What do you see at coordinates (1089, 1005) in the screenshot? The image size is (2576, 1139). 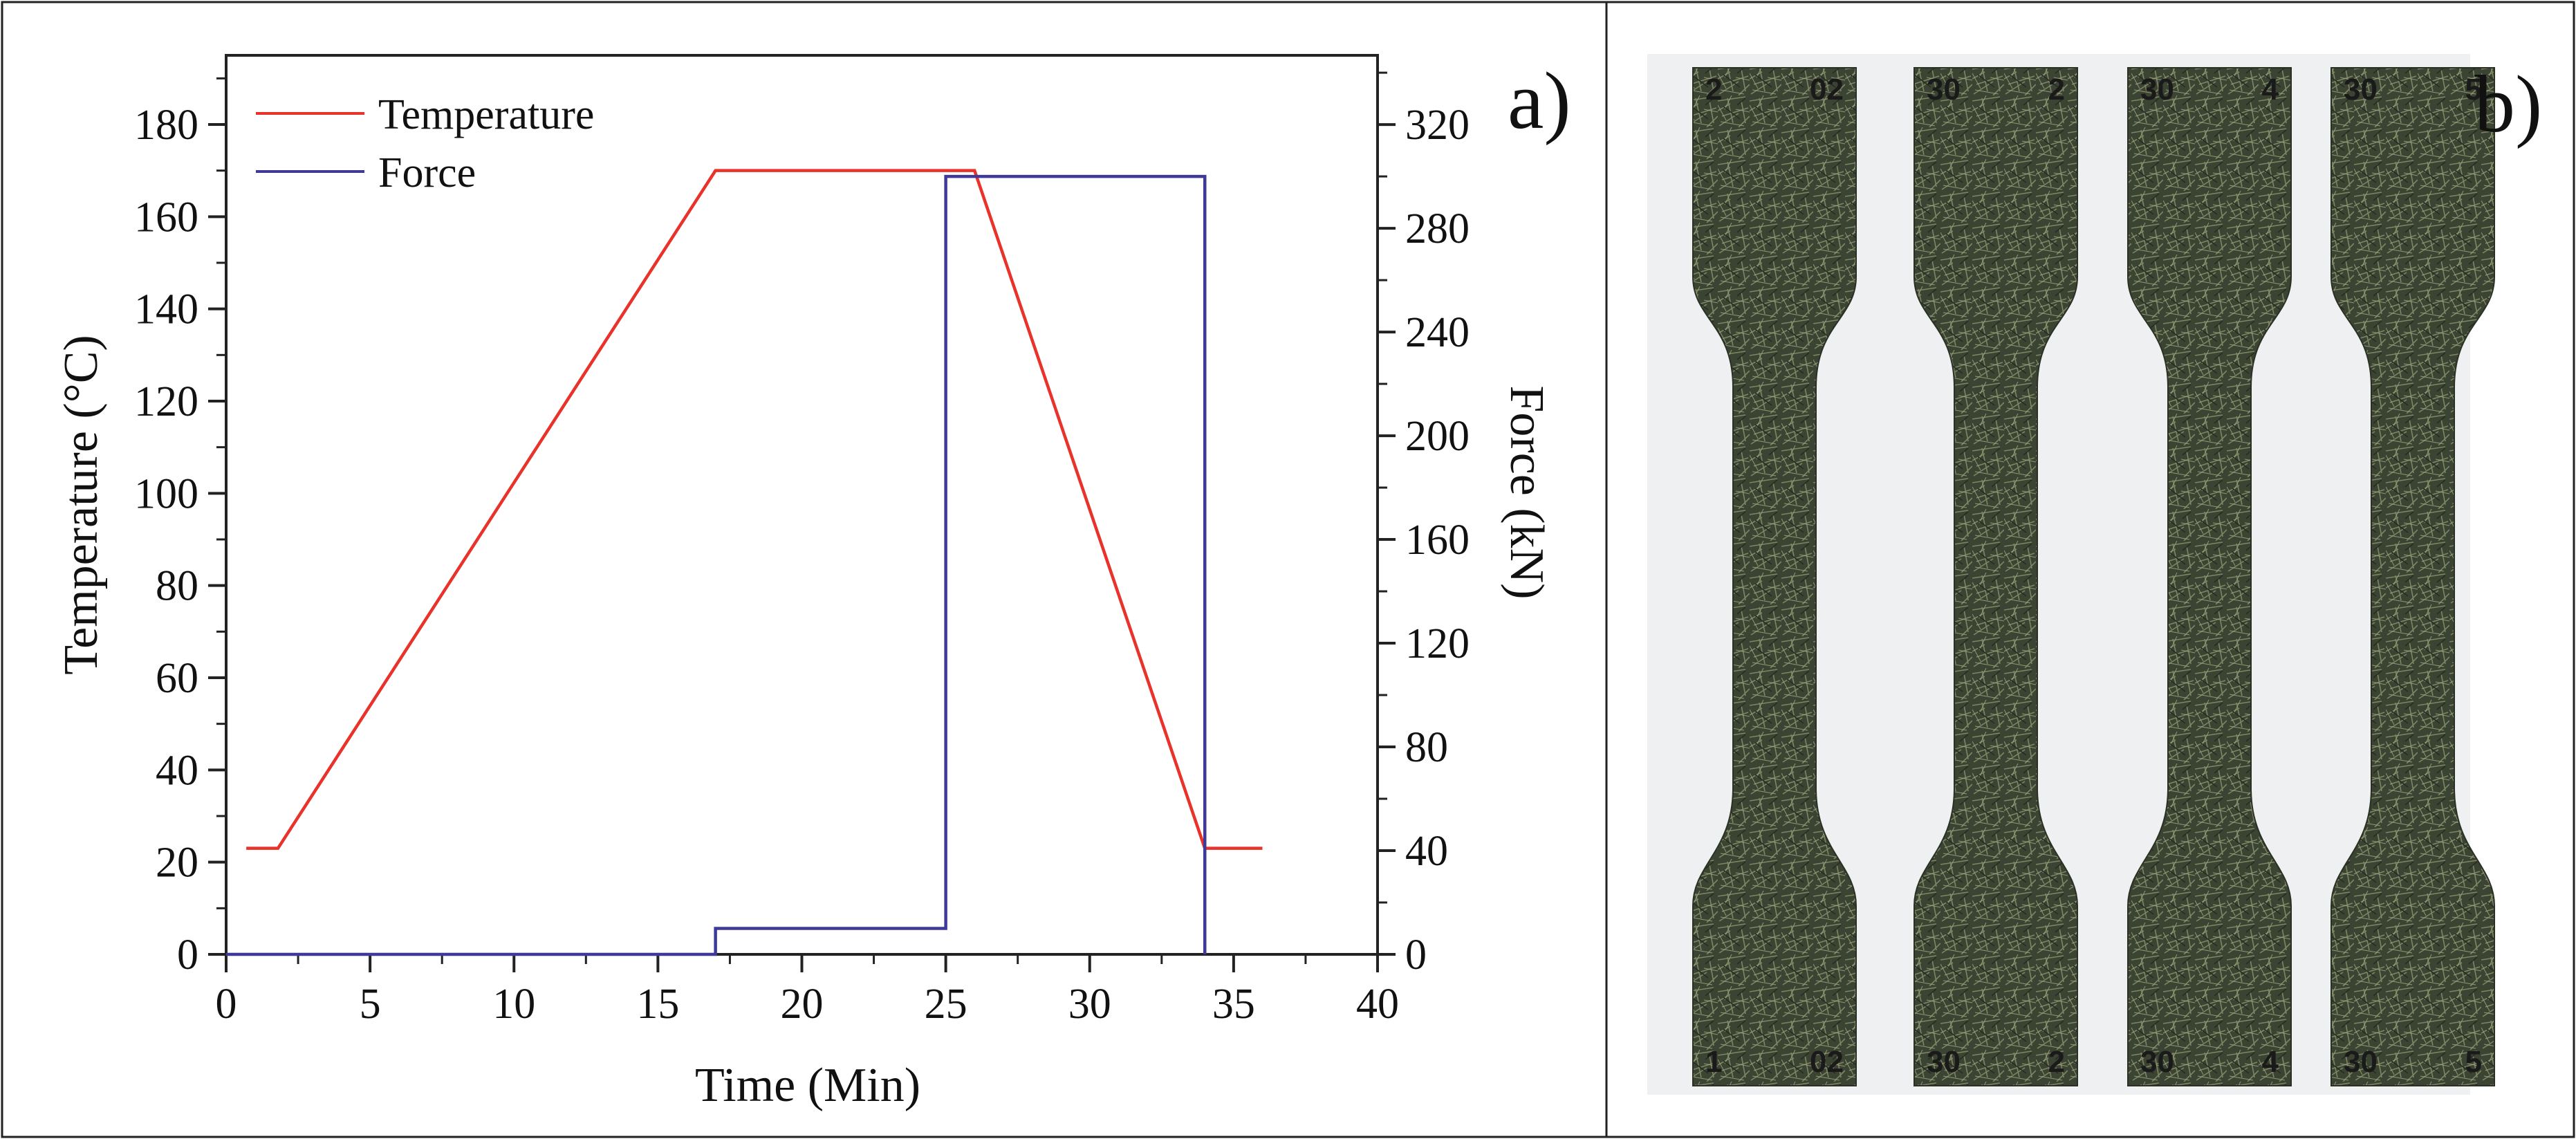 I see `x-tick-label: 30` at bounding box center [1089, 1005].